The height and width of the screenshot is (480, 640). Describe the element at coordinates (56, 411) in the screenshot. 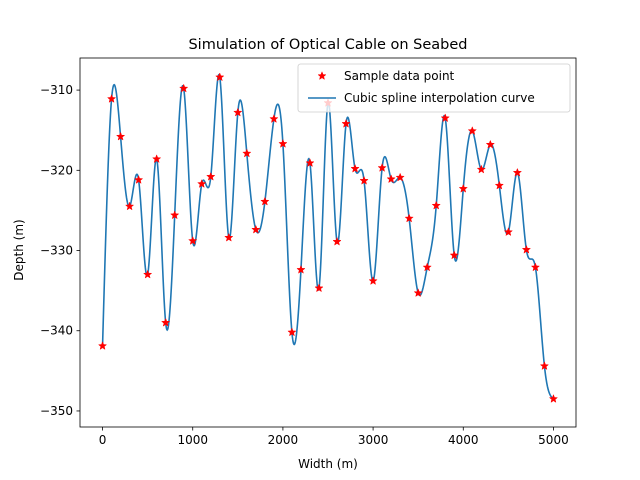

I see `y-tick-label: −350` at that location.